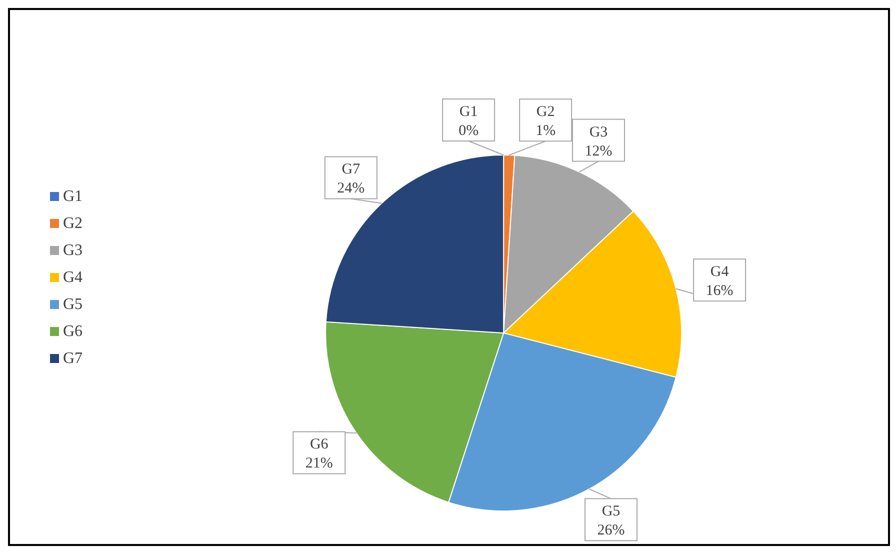  I want to click on legend-label: G6, so click(73, 331).